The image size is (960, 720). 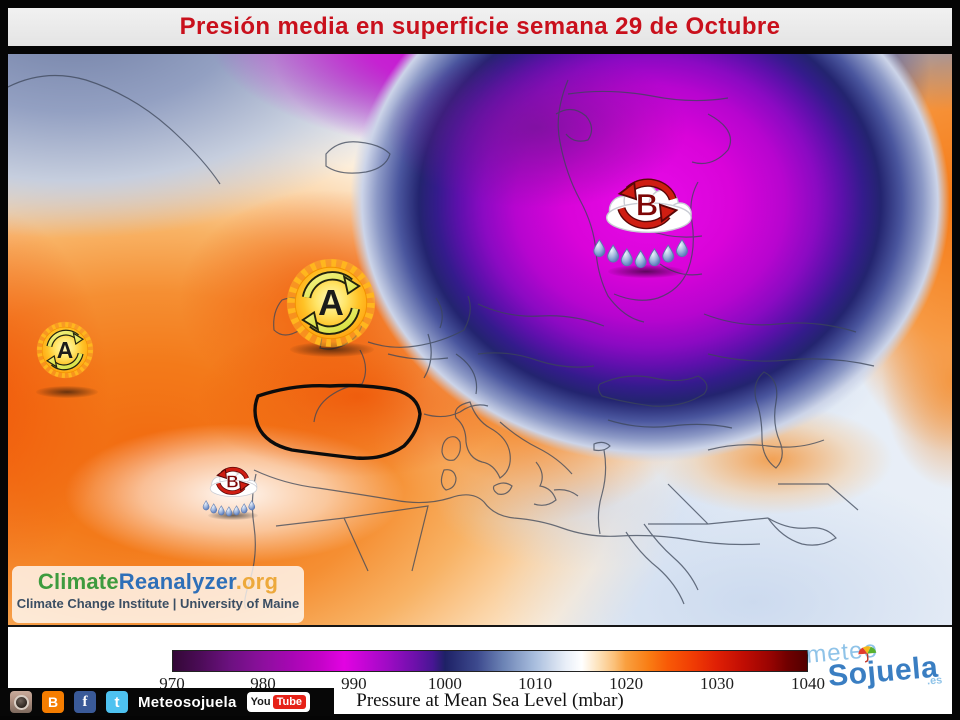 I want to click on twitter-icon: t, so click(x=117, y=702).